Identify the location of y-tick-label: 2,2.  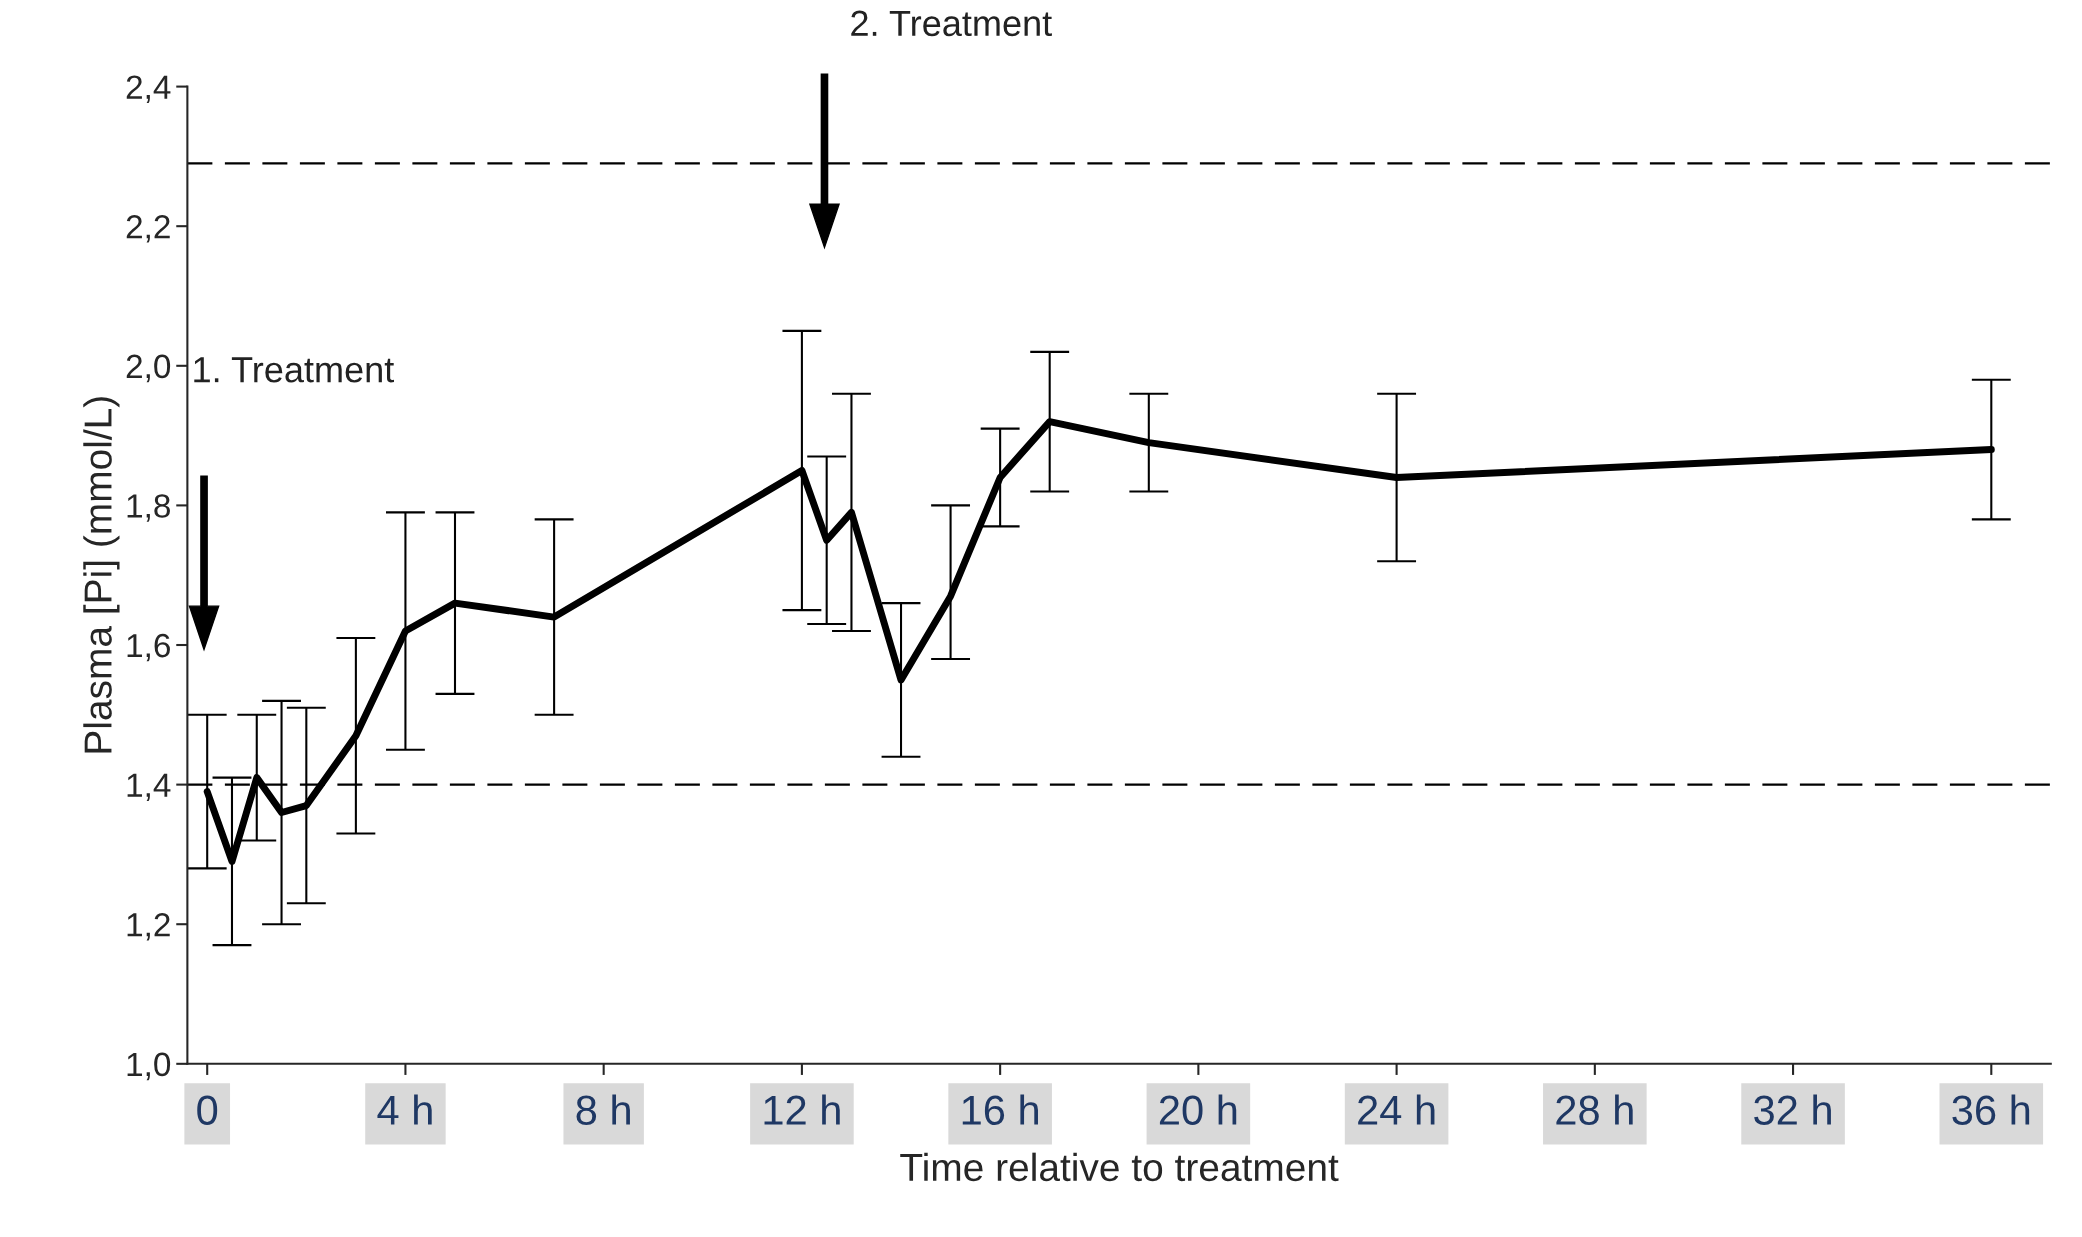
(148, 229).